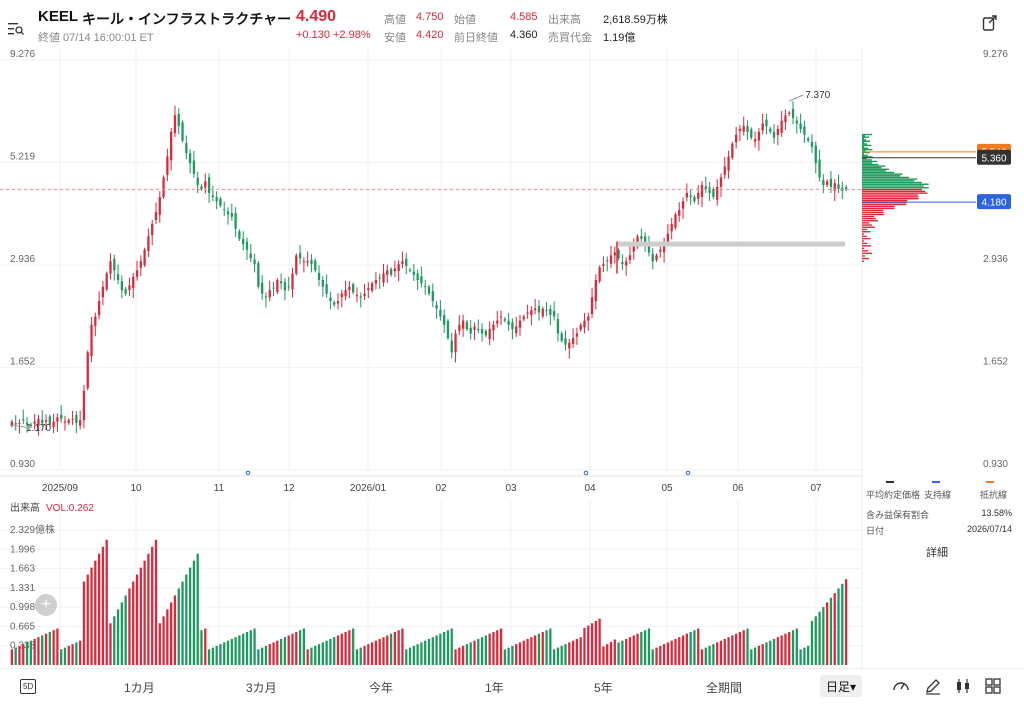 Image resolution: width=1024 pixels, height=712 pixels. Describe the element at coordinates (635, 20) in the screenshot. I see `volume-value: 2,618.59万株` at that location.